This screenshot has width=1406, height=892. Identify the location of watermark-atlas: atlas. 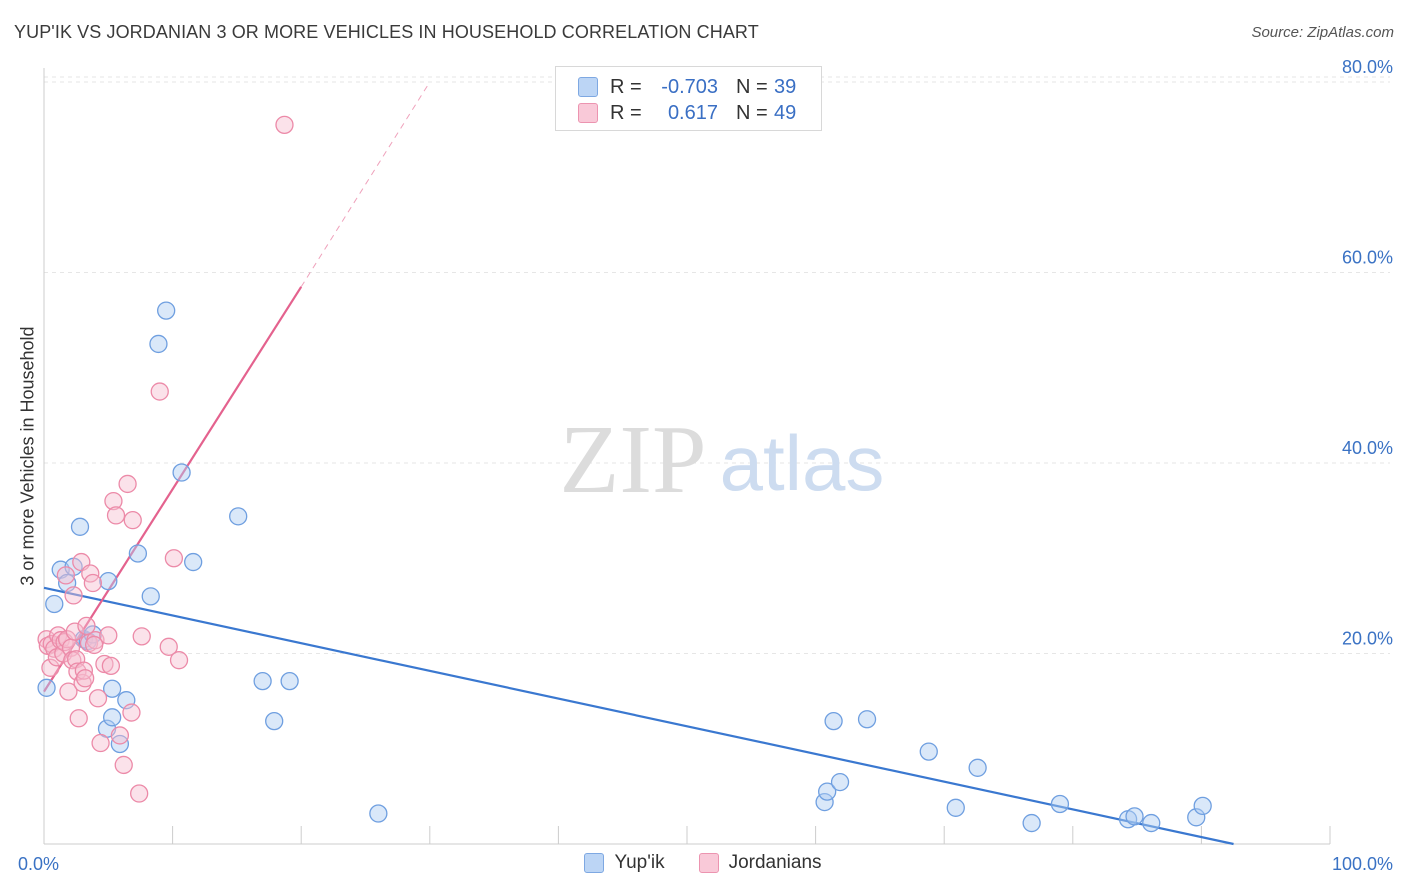
(802, 463).